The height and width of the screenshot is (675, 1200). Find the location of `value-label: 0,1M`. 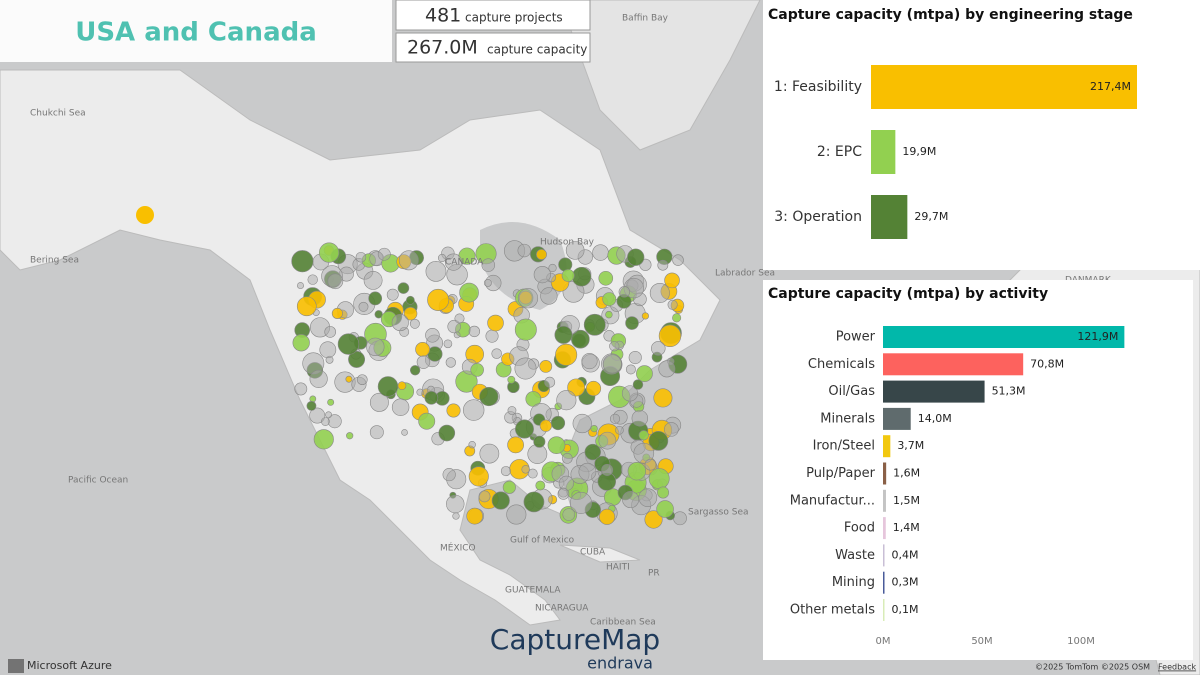

value-label: 0,1M is located at coordinates (905, 609).